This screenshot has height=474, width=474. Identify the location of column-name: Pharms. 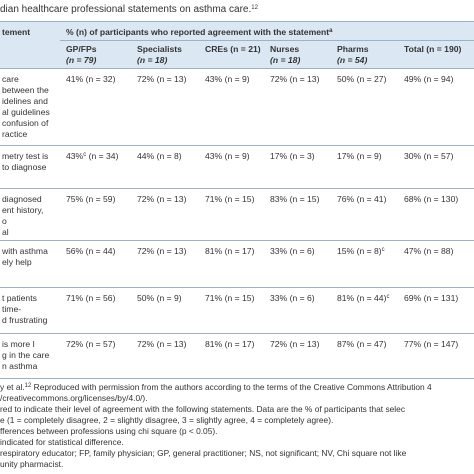
(353, 49).